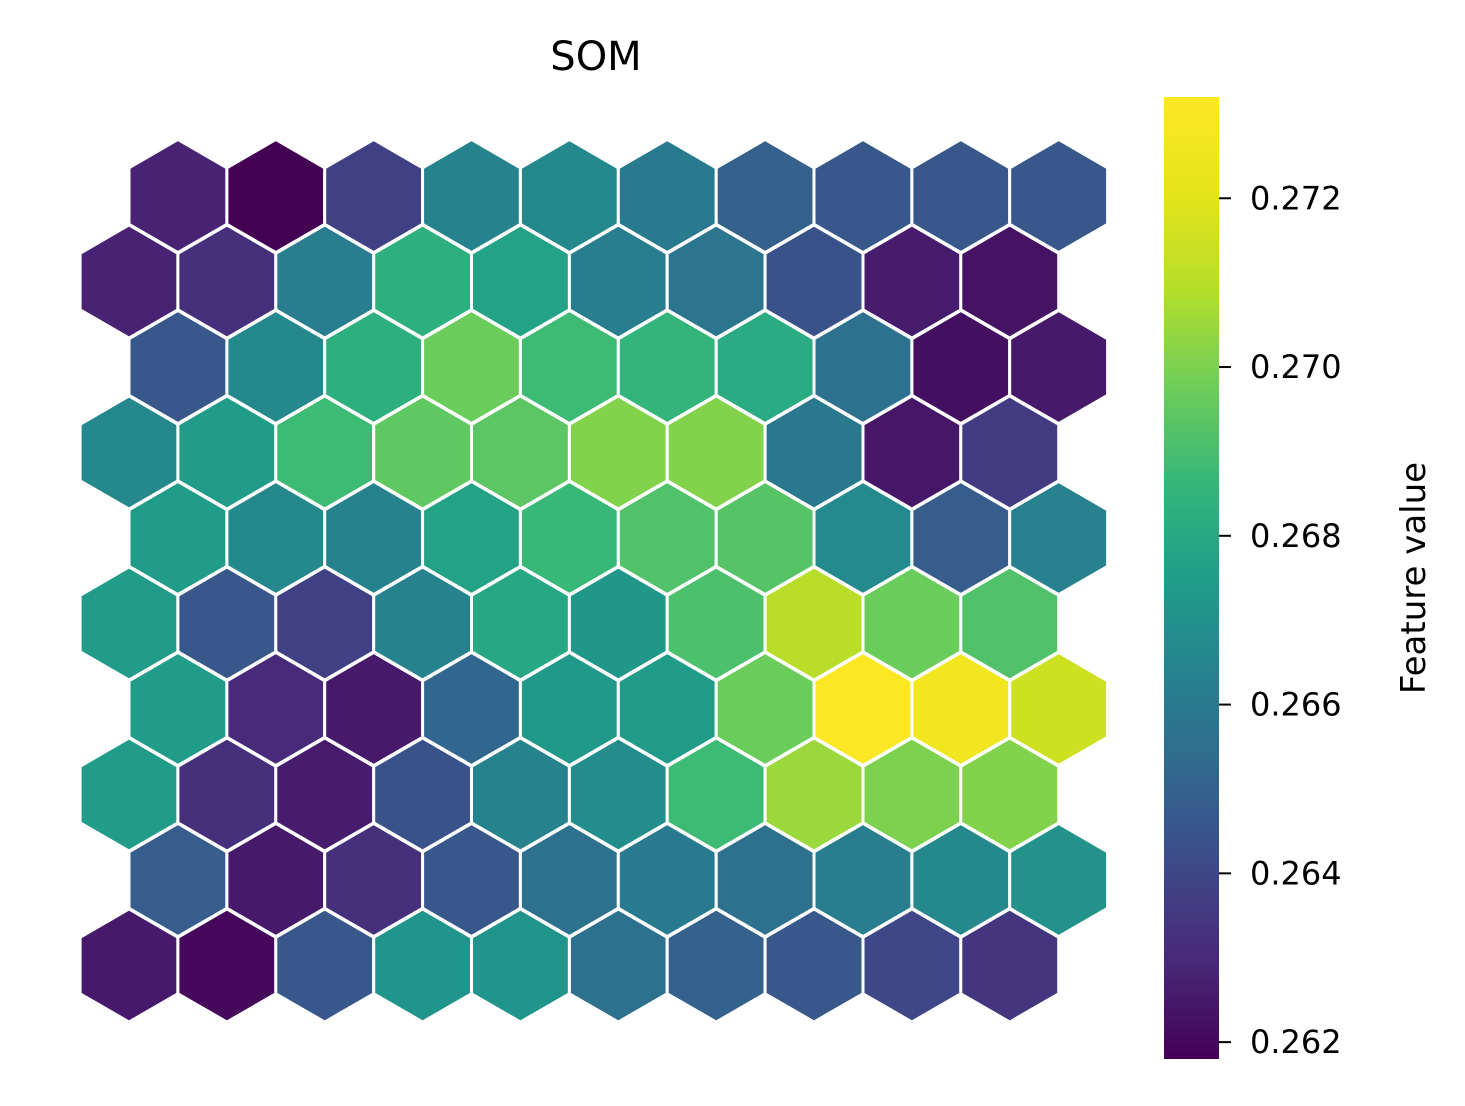  I want to click on colorbar-tick-label: 0.270, so click(1296, 367).